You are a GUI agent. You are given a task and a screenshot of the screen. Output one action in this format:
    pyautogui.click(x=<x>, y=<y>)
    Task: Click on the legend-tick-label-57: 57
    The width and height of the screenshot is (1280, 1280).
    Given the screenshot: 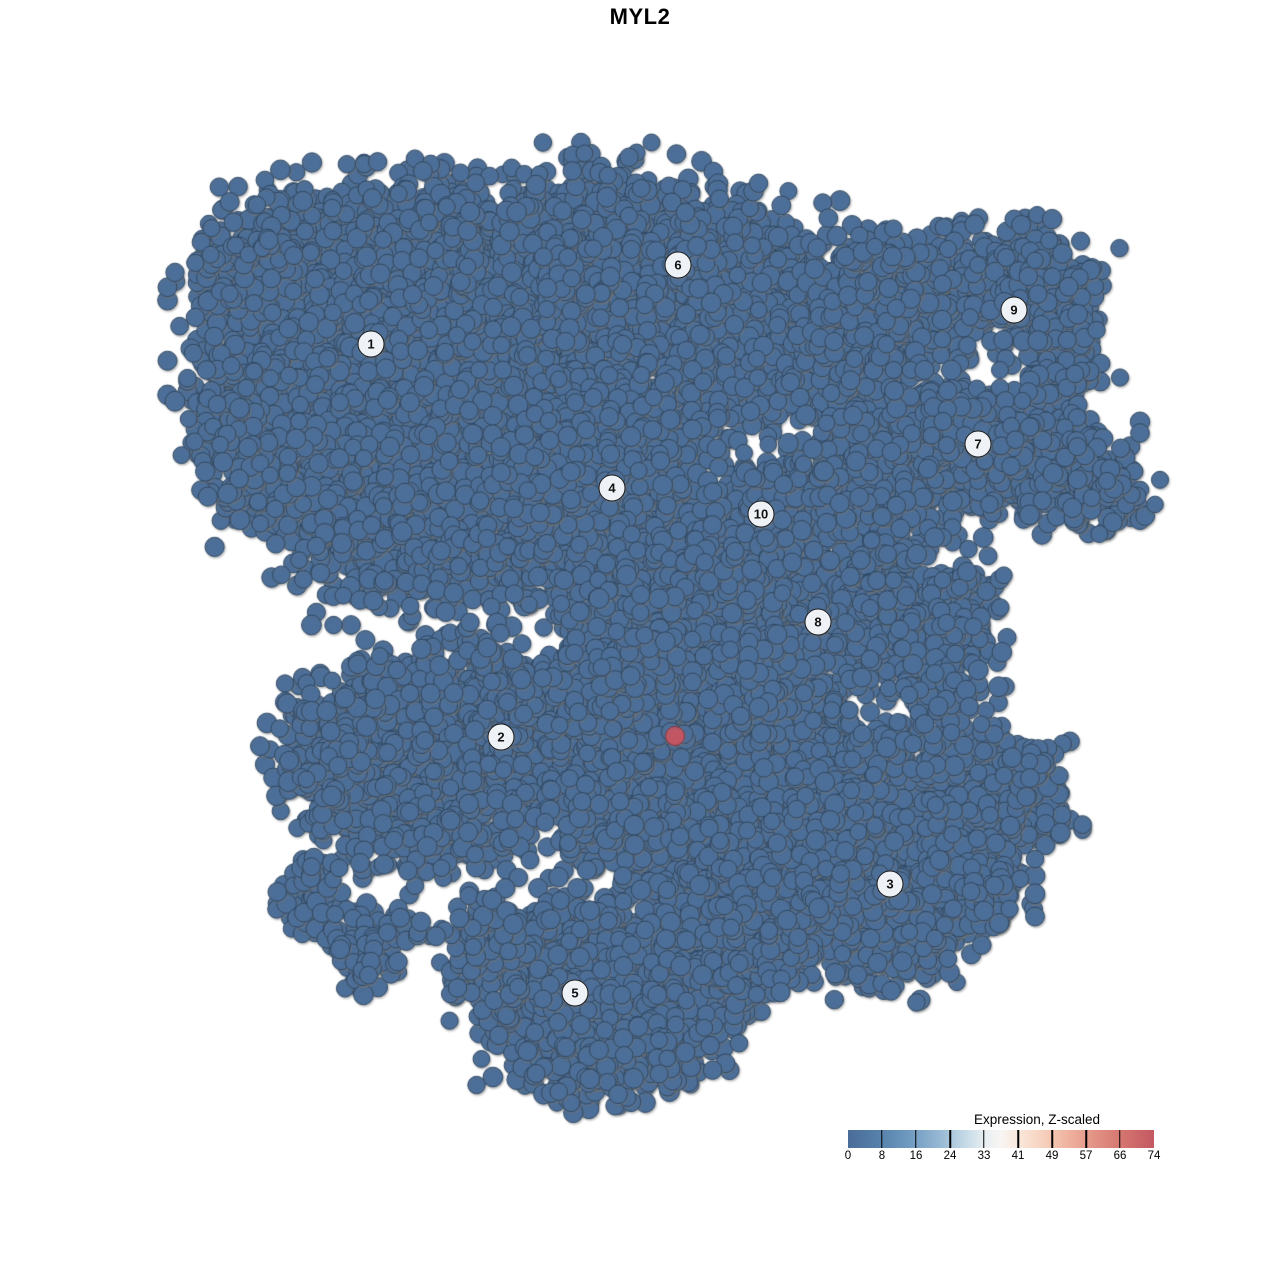 What is the action you would take?
    pyautogui.click(x=1086, y=1156)
    